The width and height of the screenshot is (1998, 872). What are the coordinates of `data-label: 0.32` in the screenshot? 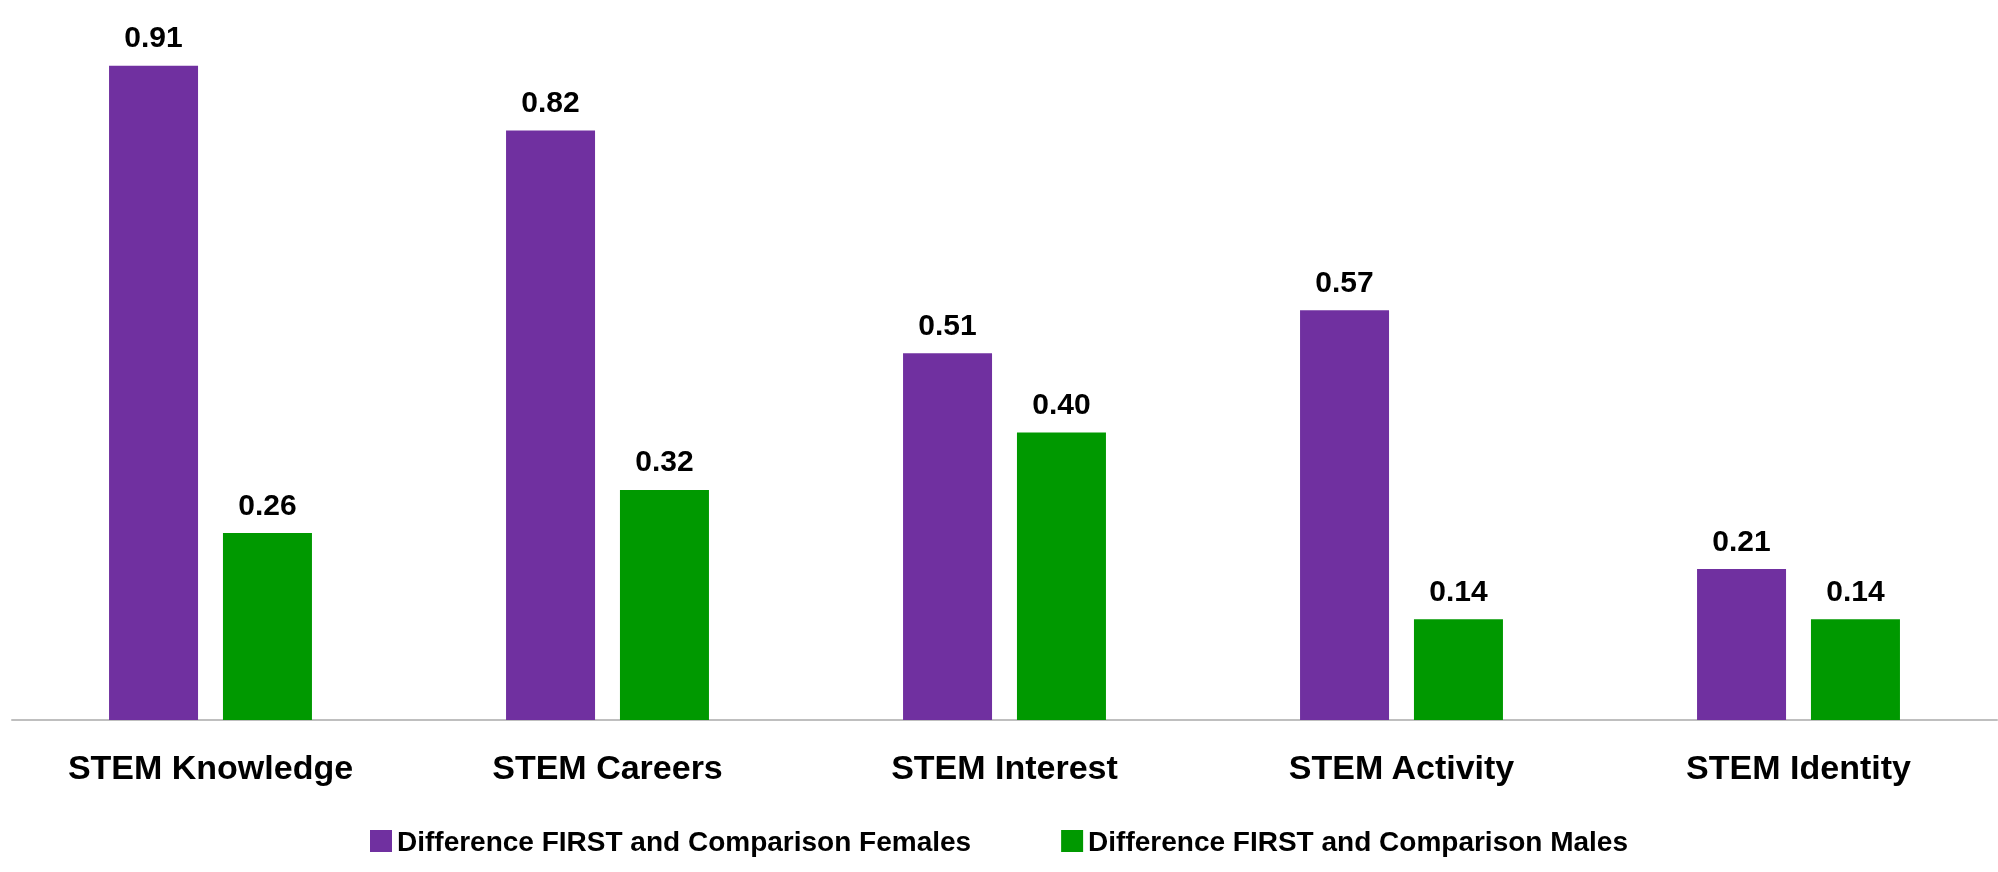 It's located at (664, 461).